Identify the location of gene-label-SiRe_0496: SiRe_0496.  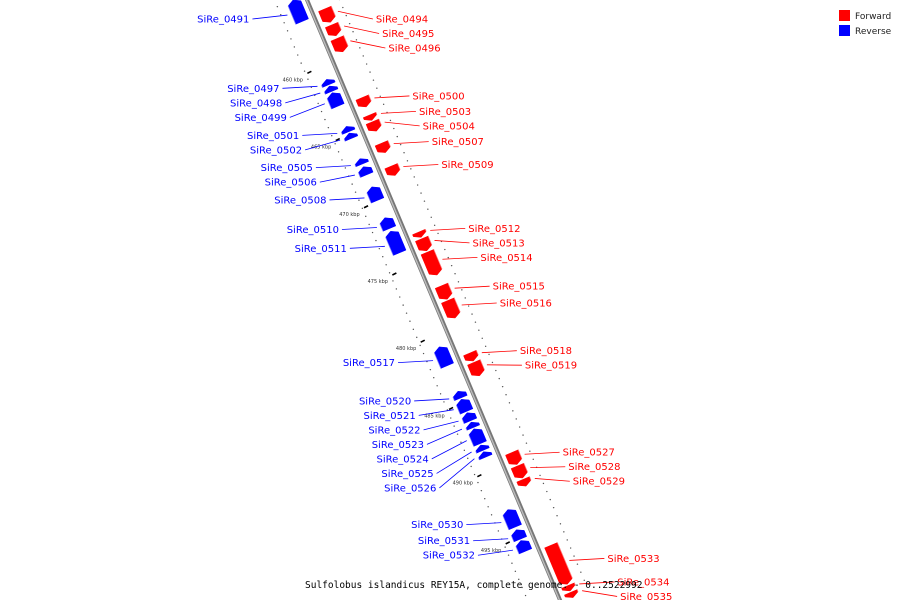
(414, 49).